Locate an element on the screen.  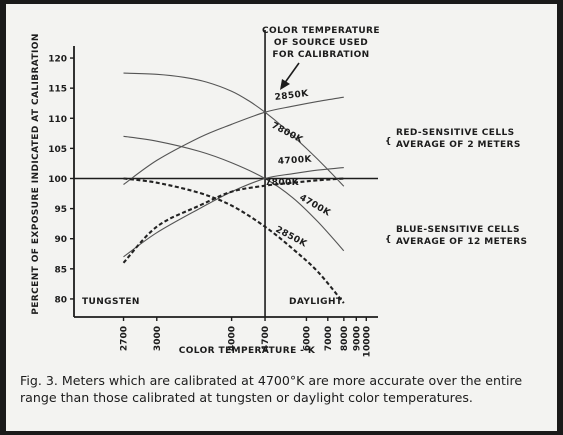
x-tick-label: 6000 is located at coordinates (307, 338).